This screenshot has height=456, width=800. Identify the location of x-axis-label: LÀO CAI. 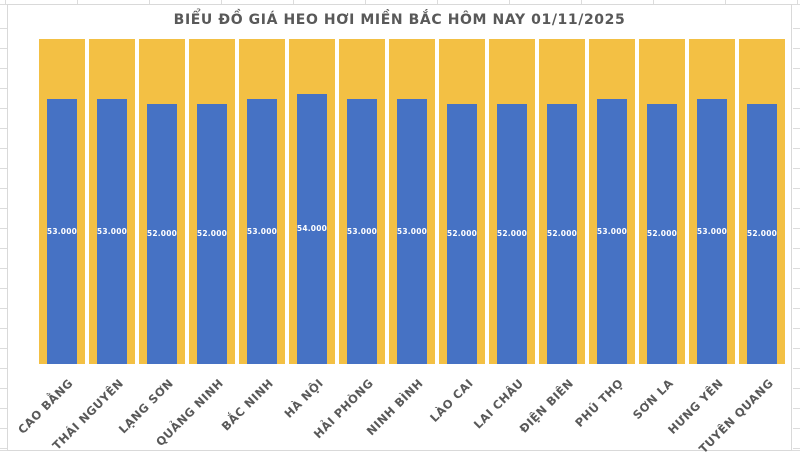
(451, 400).